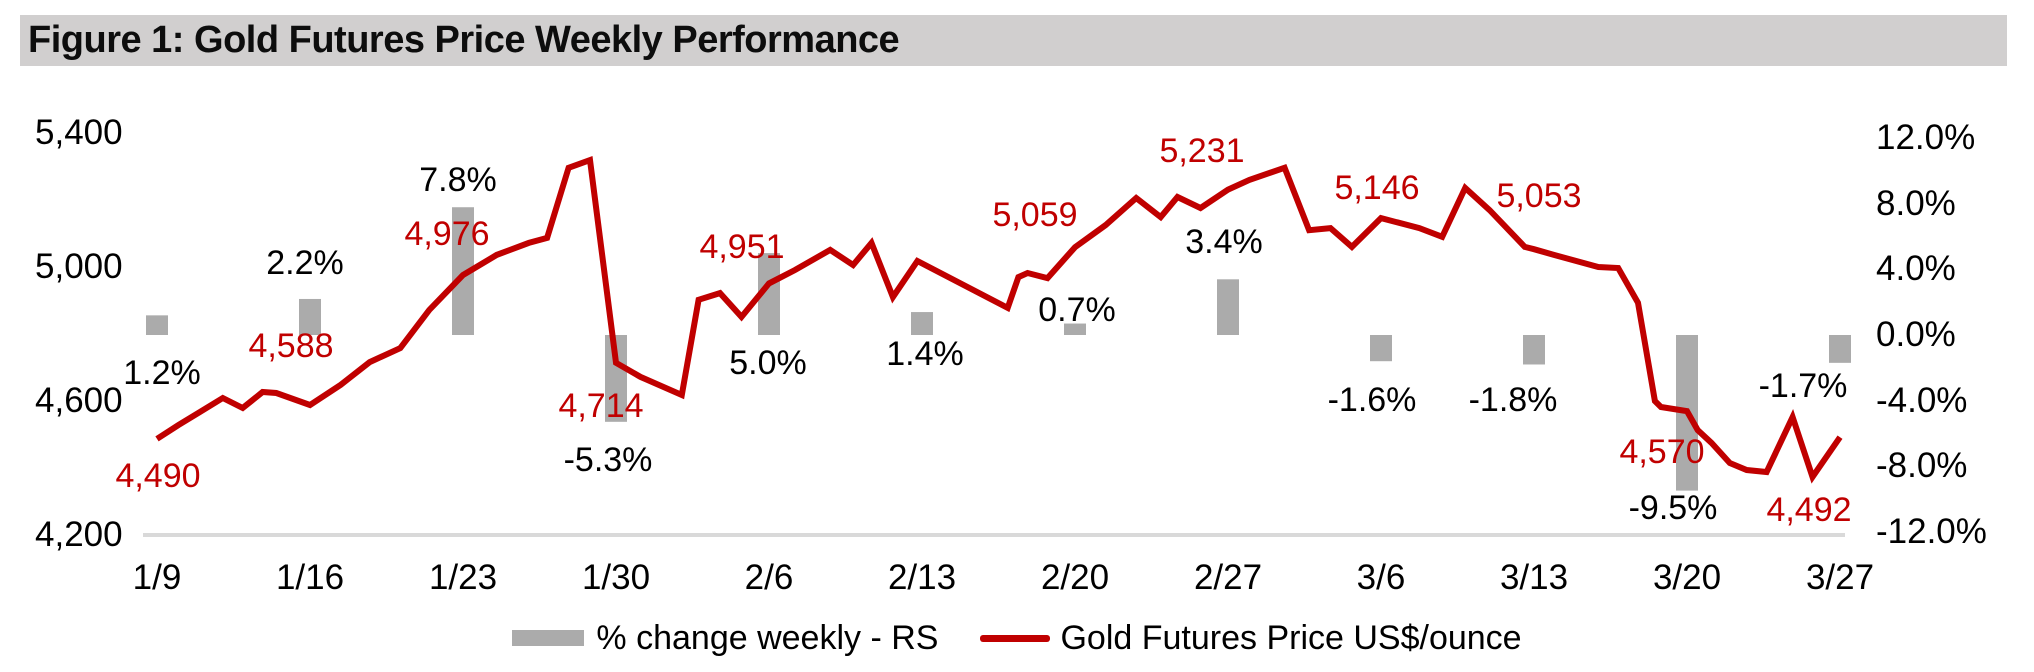  Describe the element at coordinates (994, 535) in the screenshot. I see `x-axis-baseline` at that location.